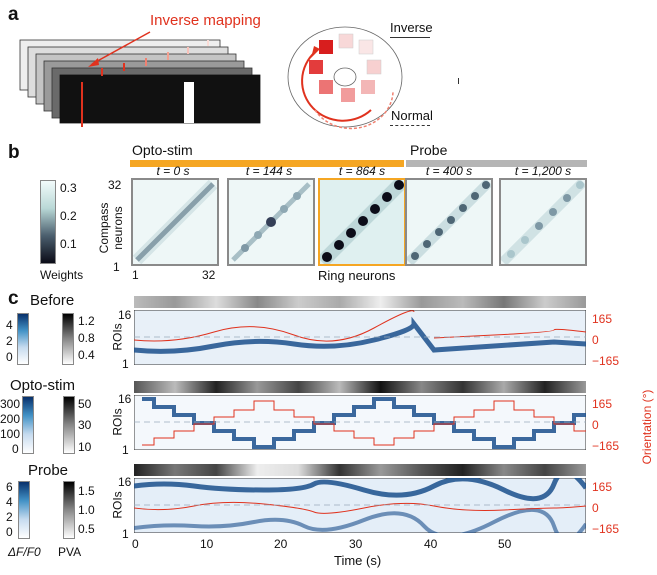 The image size is (657, 575). Describe the element at coordinates (269, 171) in the screenshot. I see `heatmap-title-1: t = 144 s` at that location.